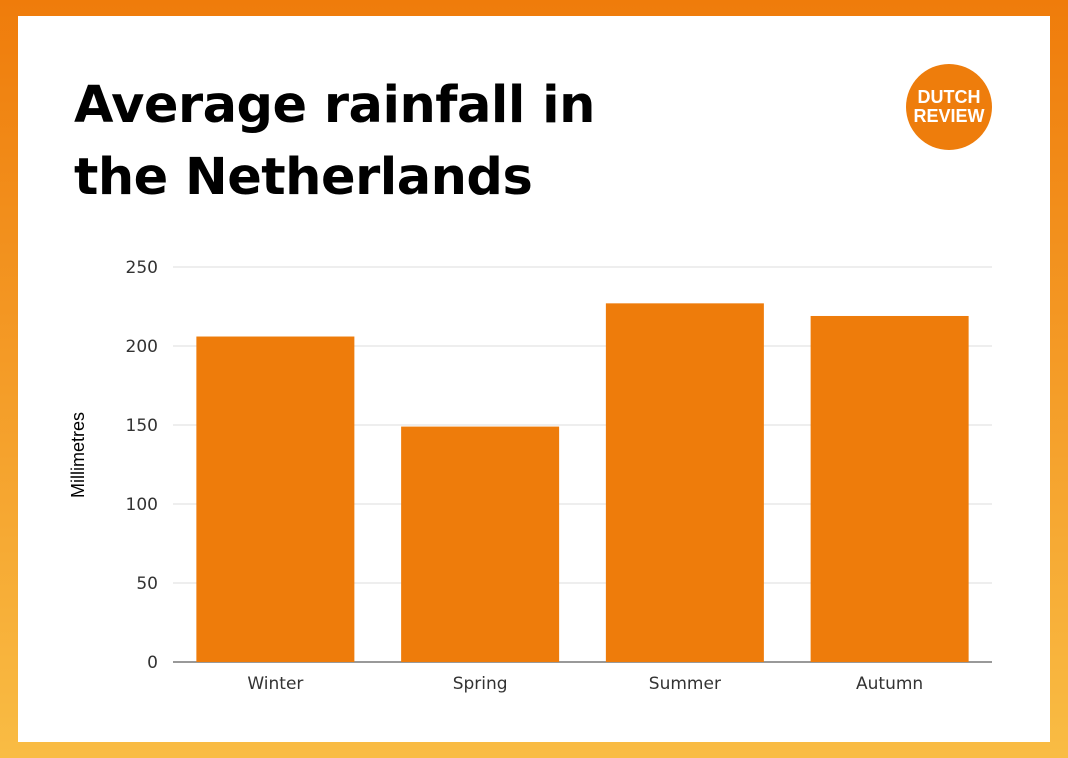 The width and height of the screenshot is (1068, 758). What do you see at coordinates (684, 482) in the screenshot?
I see `bar-summer` at bounding box center [684, 482].